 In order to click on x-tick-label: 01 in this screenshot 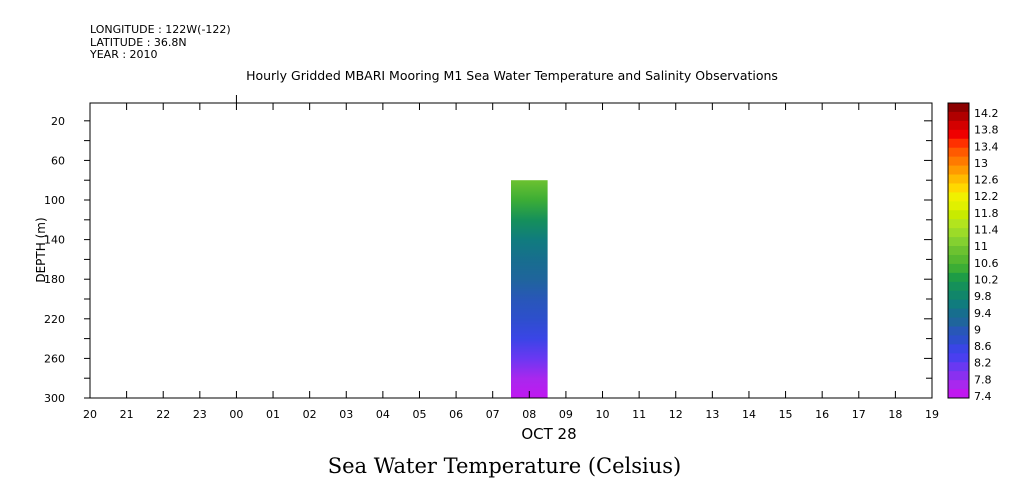, I will do `click(273, 414)`.